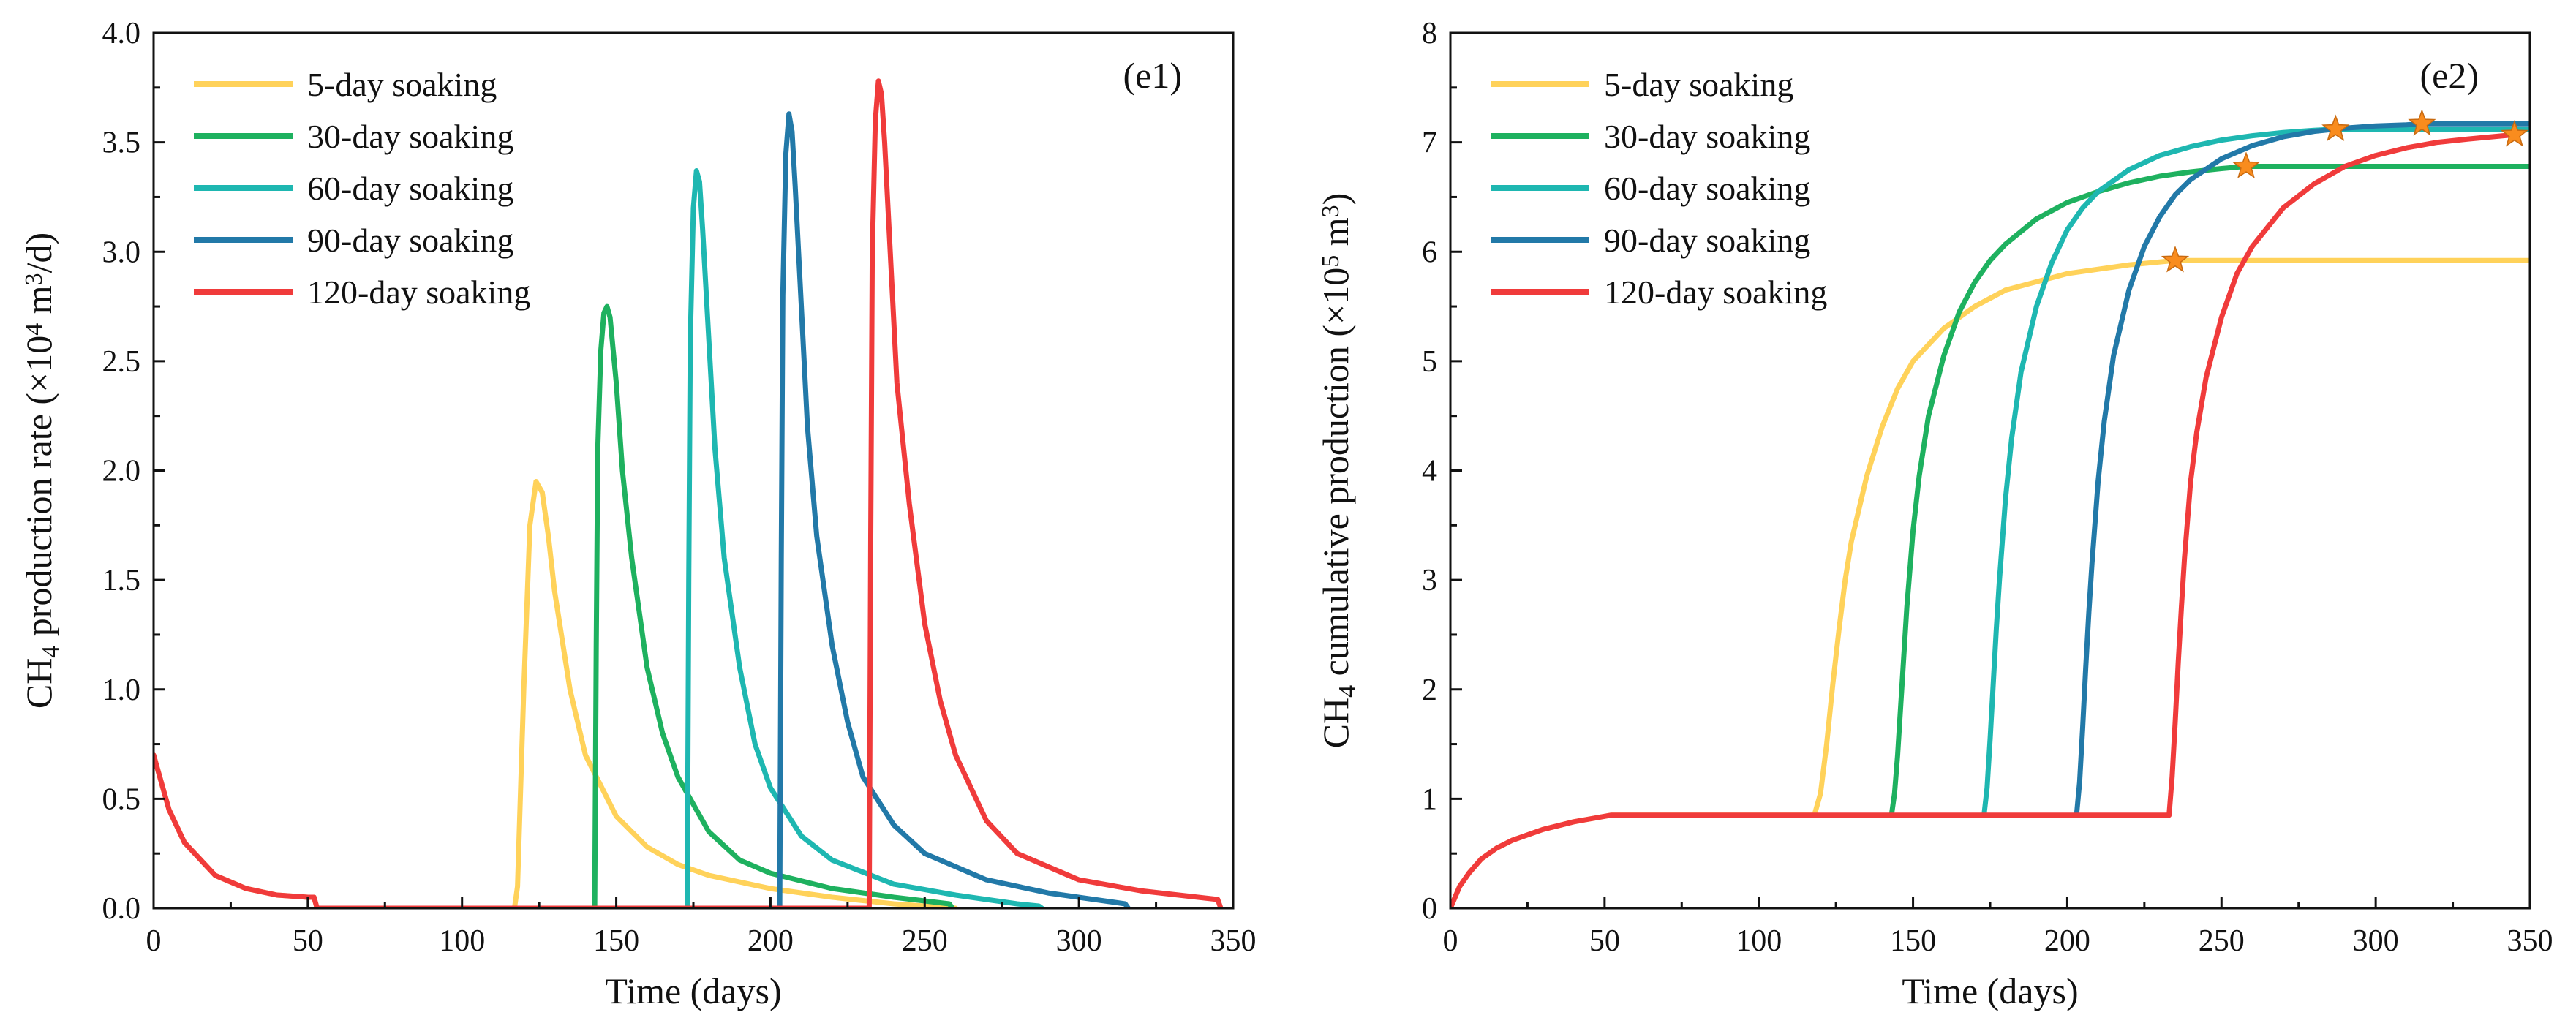  I want to click on y-tick-label: 4.0, so click(121, 33).